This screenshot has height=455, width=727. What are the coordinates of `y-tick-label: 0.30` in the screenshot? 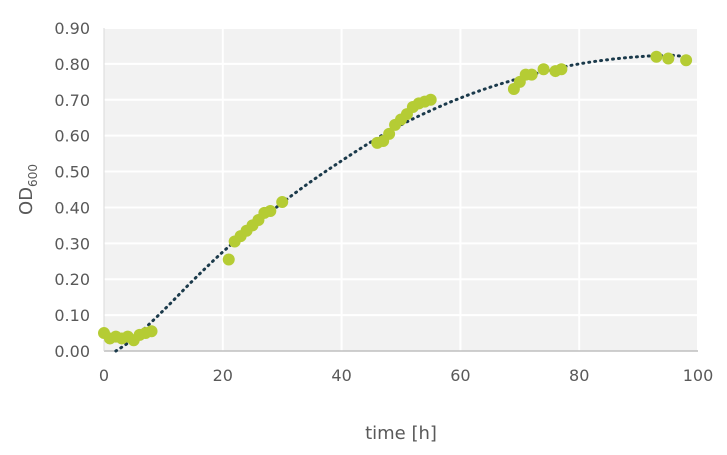 It's located at (72, 243).